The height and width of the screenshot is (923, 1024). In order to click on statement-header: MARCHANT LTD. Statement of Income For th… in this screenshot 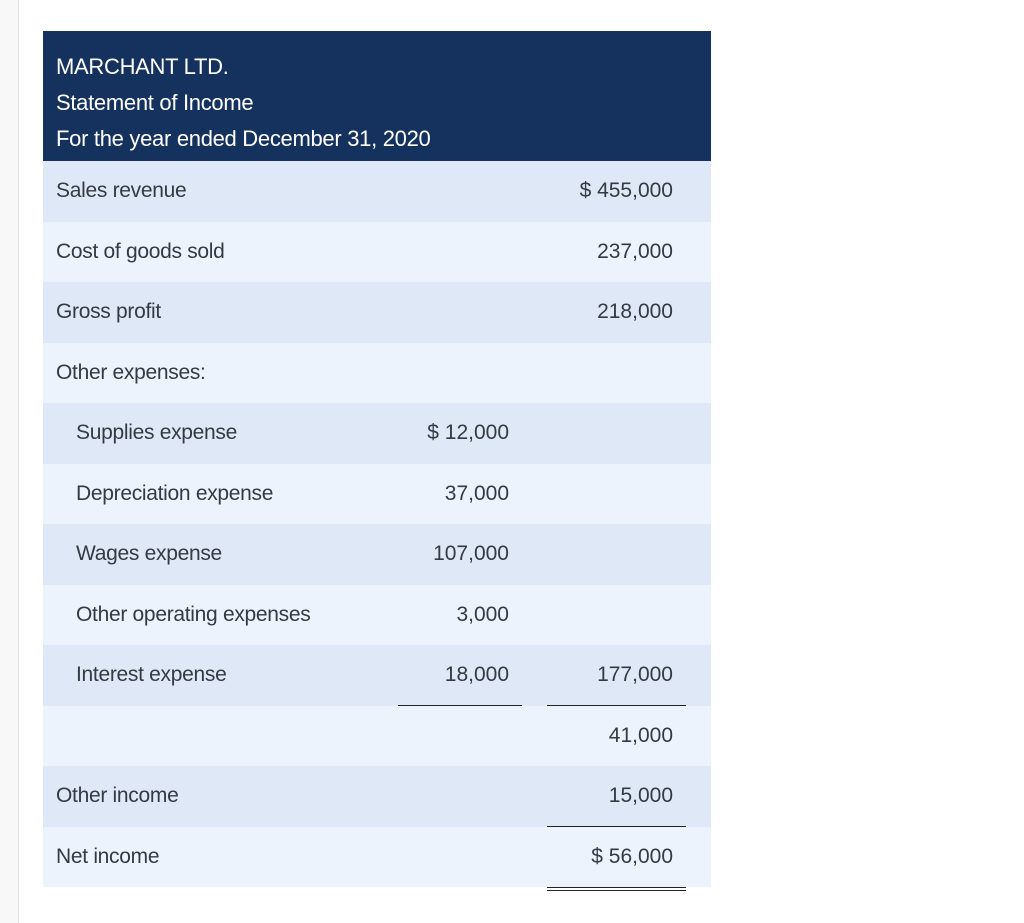, I will do `click(377, 96)`.